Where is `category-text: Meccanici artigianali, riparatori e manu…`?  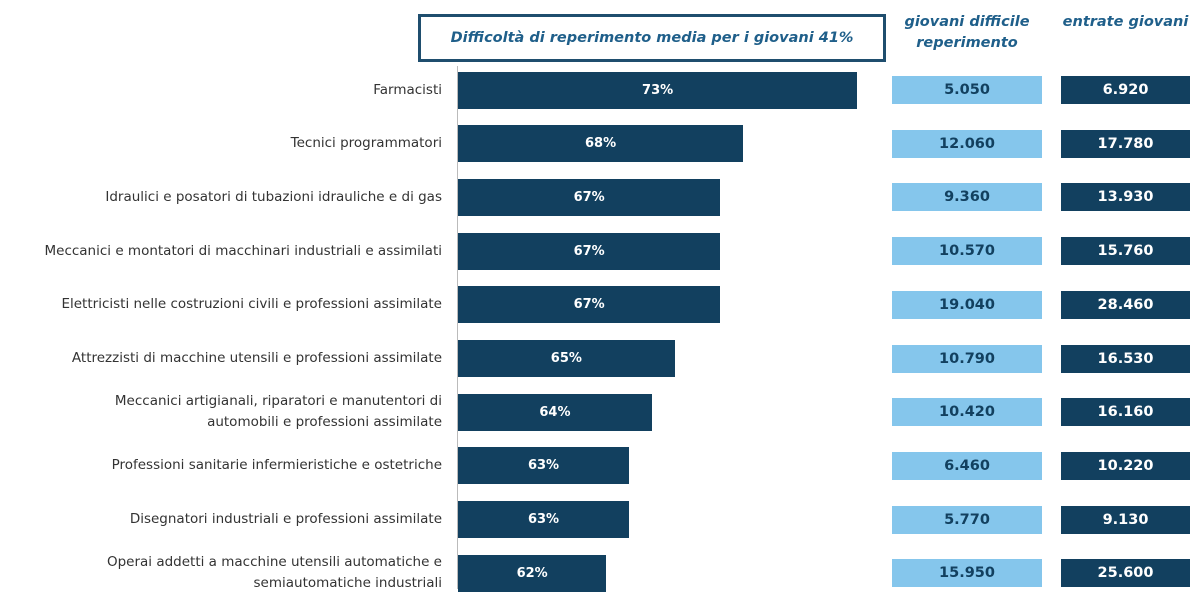 category-text: Meccanici artigianali, riparatori e manu… is located at coordinates (278, 412).